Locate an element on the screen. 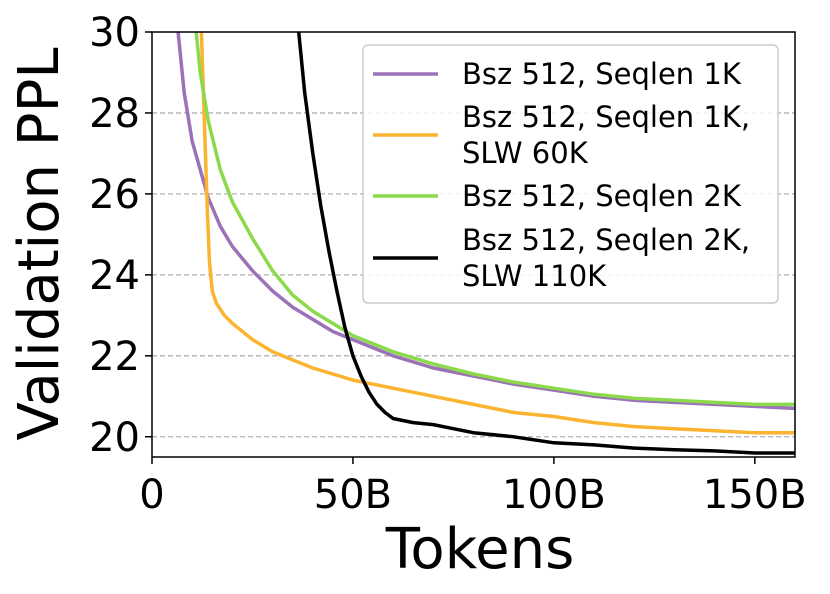  y-tick-label-0: 20 is located at coordinates (114, 438).